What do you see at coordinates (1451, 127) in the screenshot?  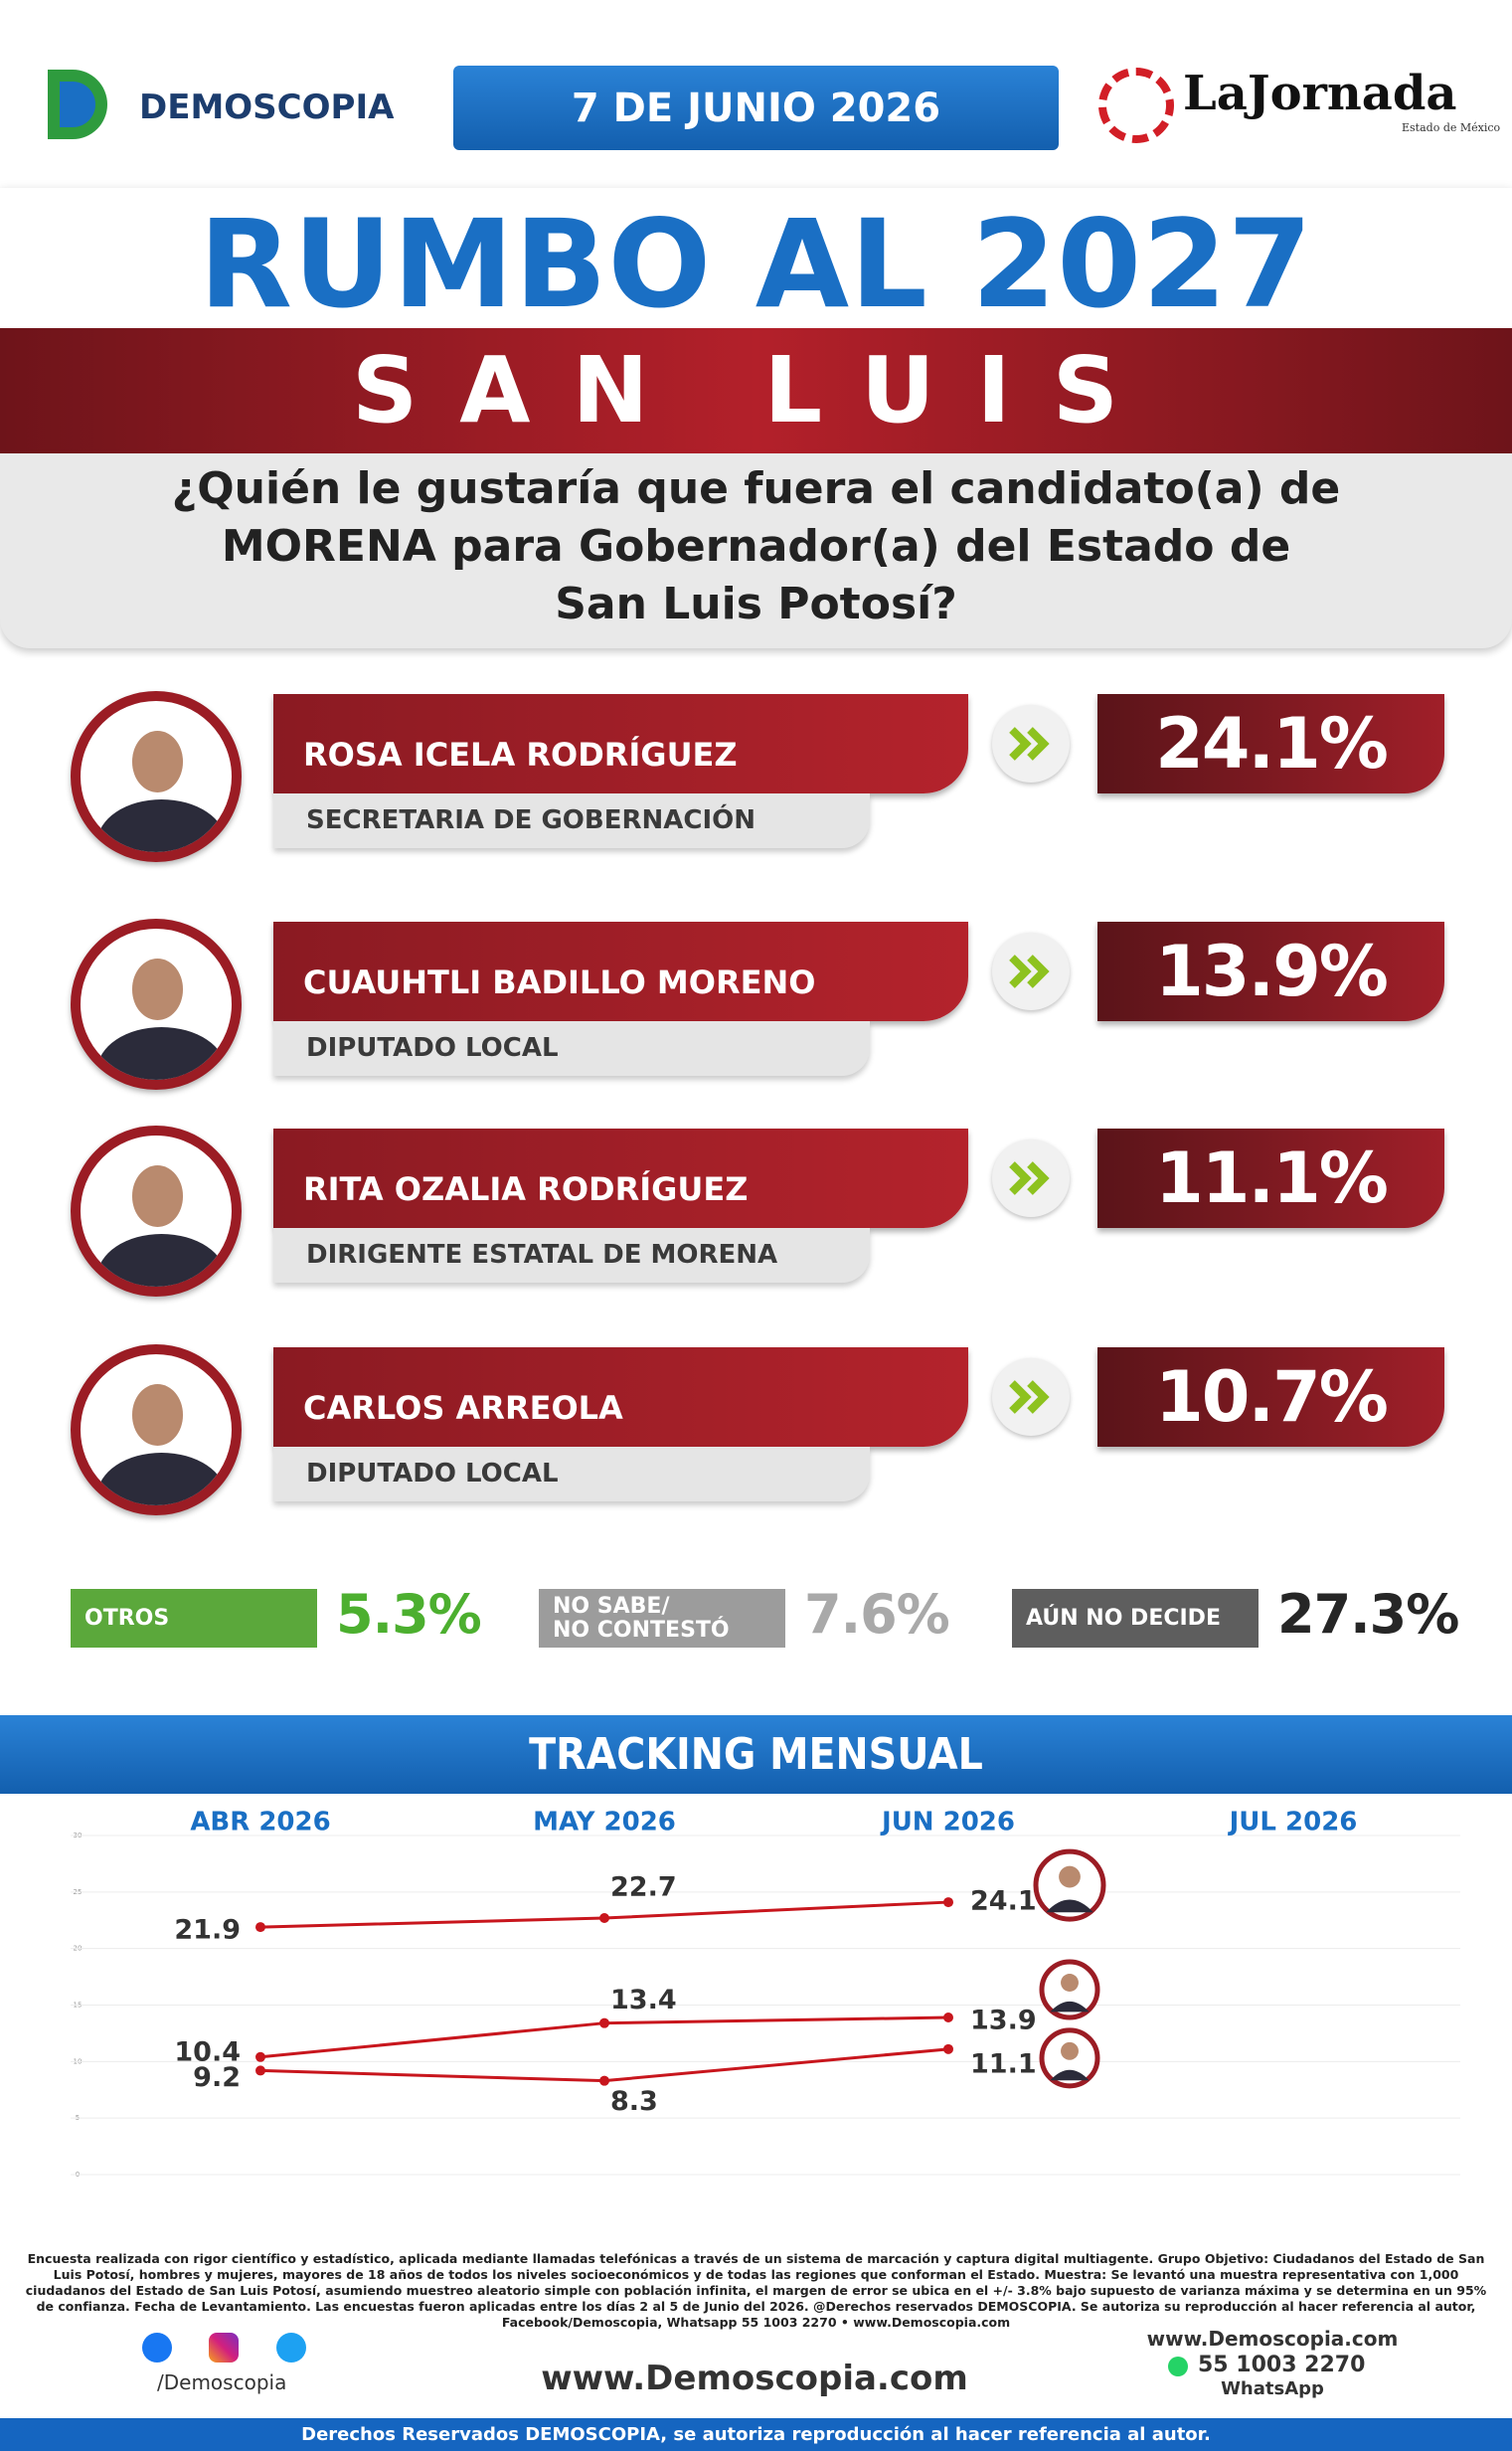 I see `partner-sub: Estado de México` at bounding box center [1451, 127].